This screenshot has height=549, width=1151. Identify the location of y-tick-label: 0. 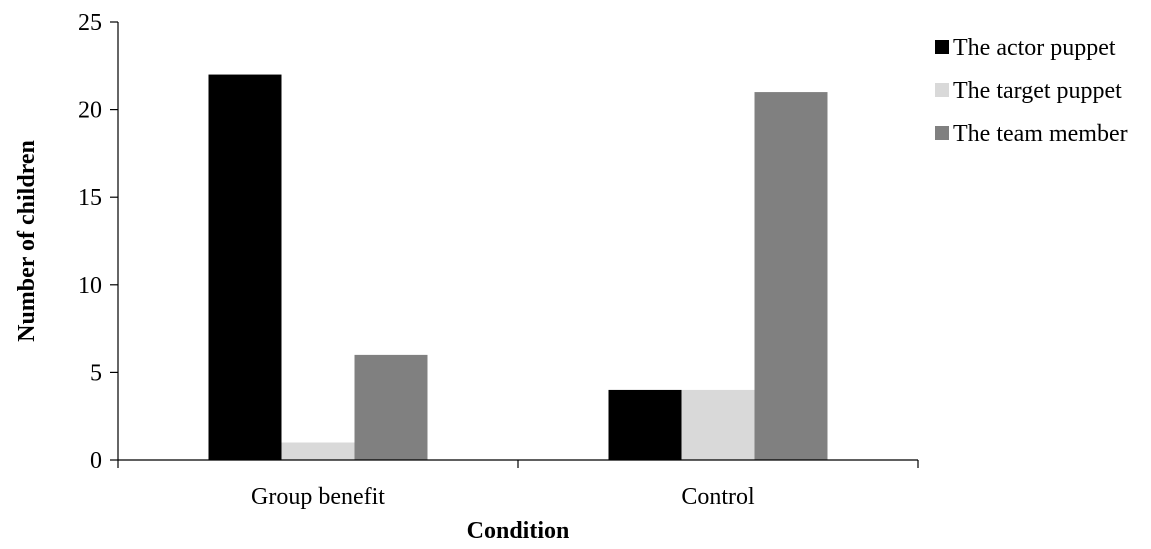
(96, 461).